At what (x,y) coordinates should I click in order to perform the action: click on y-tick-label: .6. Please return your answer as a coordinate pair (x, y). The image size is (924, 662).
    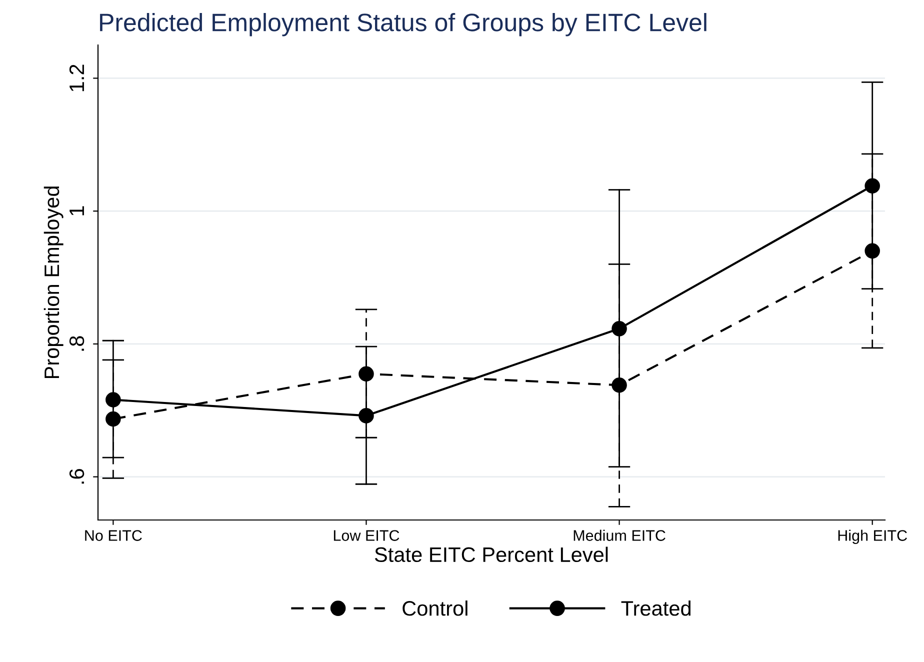
    Looking at the image, I should click on (76, 476).